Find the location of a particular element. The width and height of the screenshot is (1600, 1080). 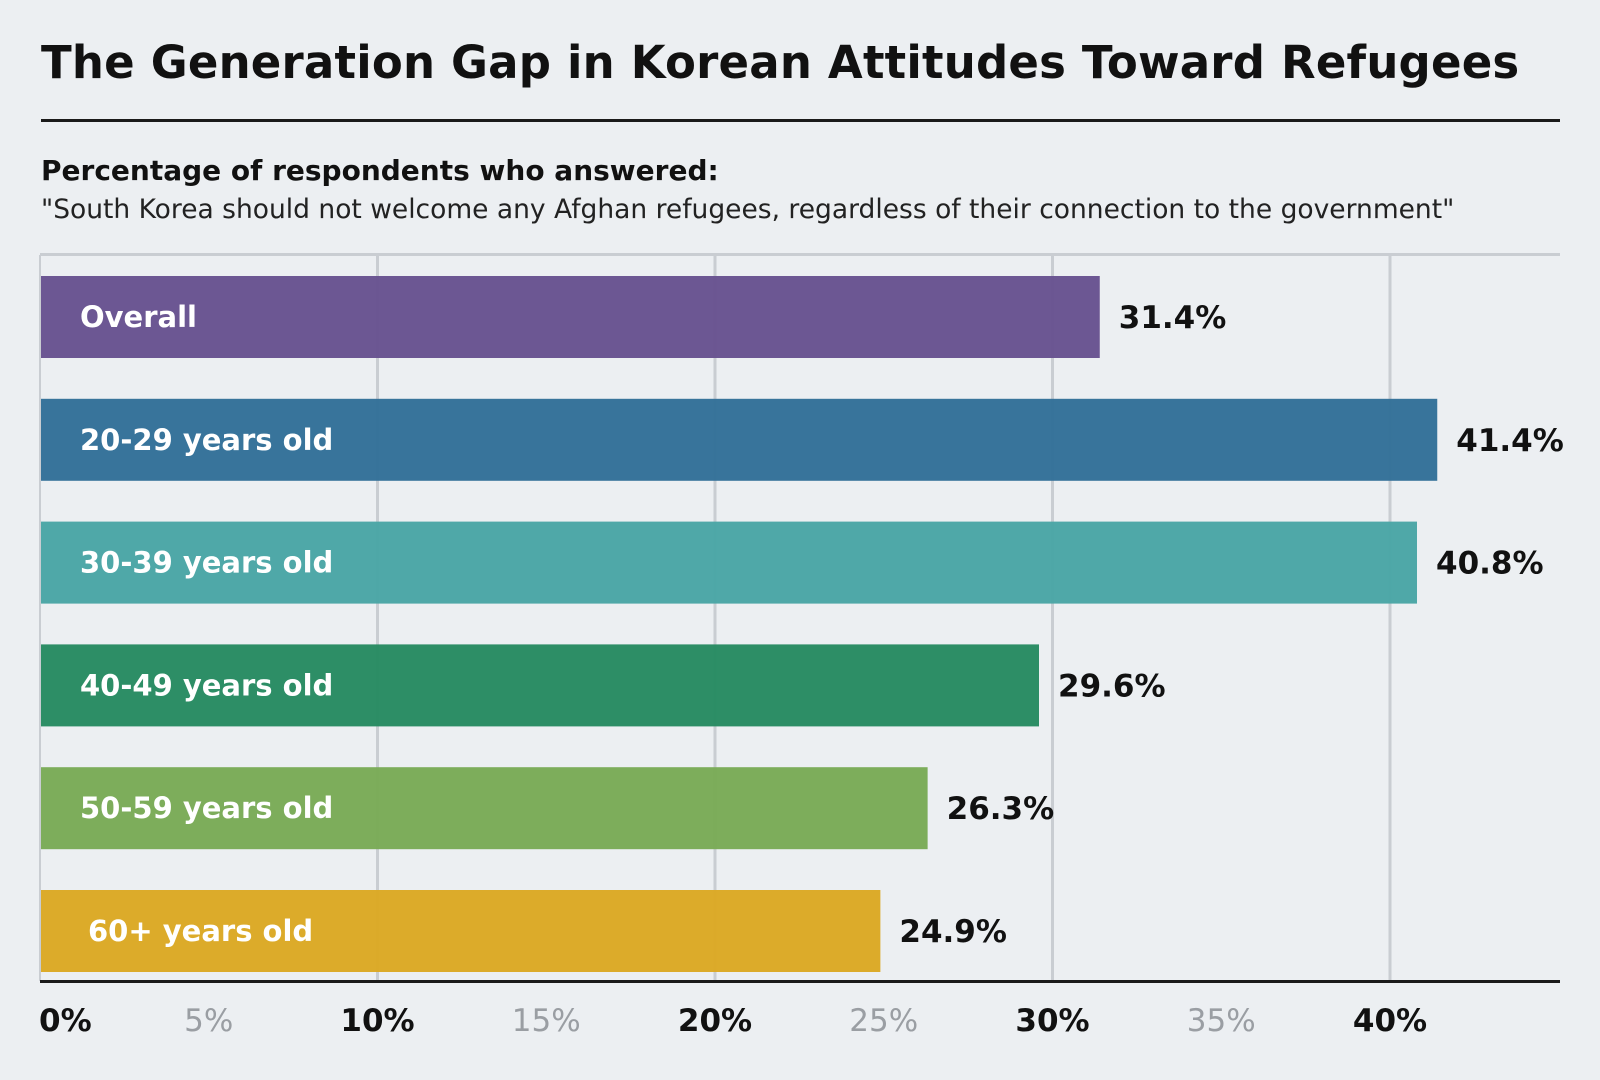

x-tick-label-40: 40% is located at coordinates (1390, 1021).